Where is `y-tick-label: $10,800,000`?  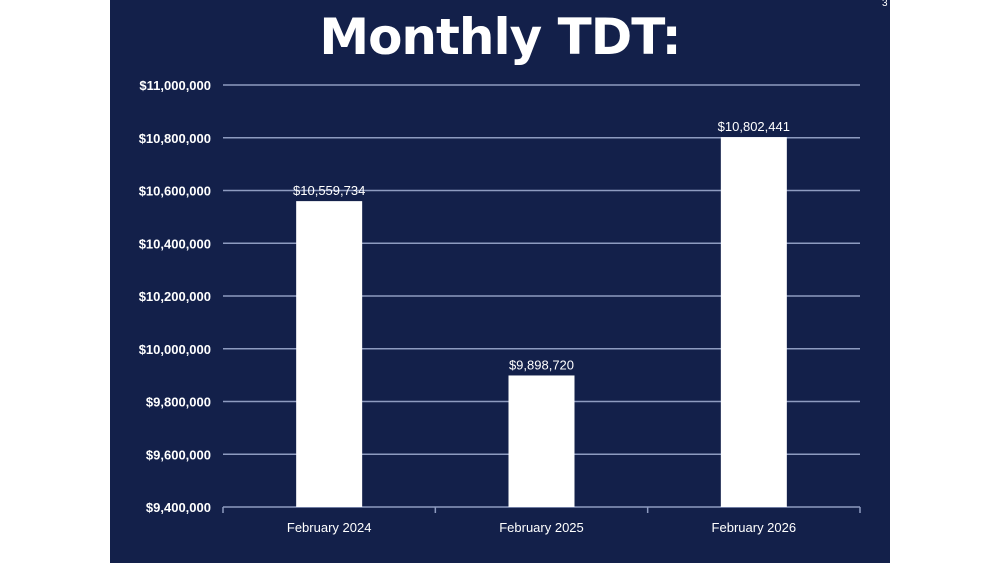 y-tick-label: $10,800,000 is located at coordinates (175, 138).